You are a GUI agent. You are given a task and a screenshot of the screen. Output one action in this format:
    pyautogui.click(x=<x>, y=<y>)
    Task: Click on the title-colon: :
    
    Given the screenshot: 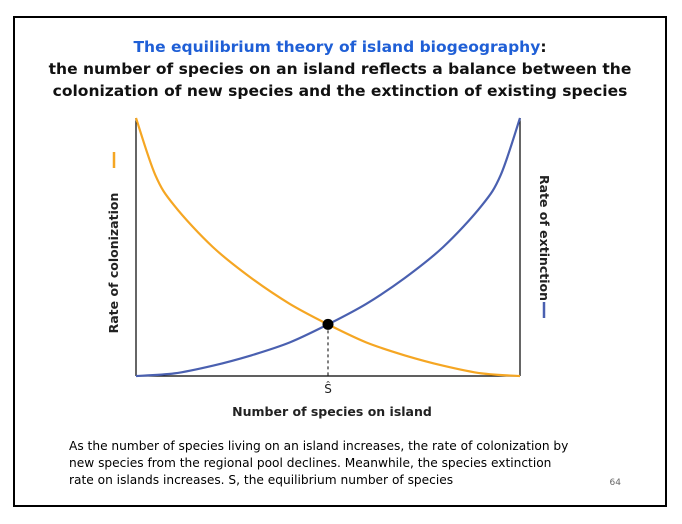 What is the action you would take?
    pyautogui.click(x=543, y=47)
    